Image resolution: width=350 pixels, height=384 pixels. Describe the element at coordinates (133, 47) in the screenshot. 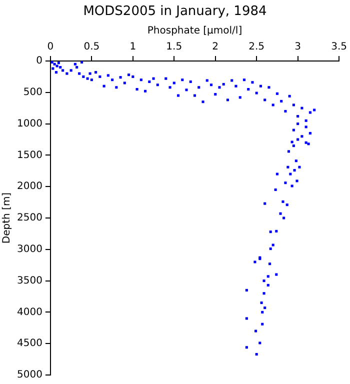

I see `x-tick-label: 1` at that location.